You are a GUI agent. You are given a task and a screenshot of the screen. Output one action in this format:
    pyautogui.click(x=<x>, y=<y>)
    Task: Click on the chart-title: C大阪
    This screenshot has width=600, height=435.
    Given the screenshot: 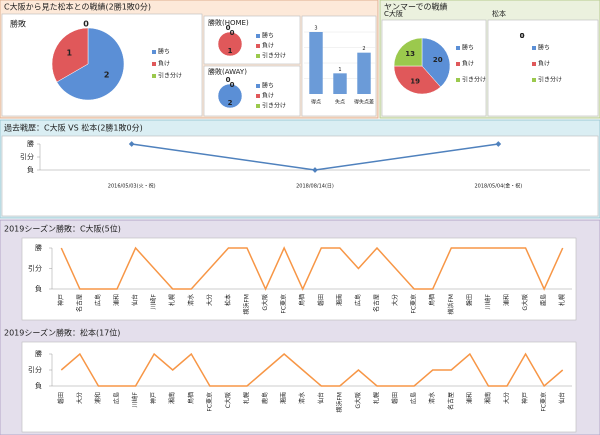 What is the action you would take?
    pyautogui.click(x=393, y=13)
    